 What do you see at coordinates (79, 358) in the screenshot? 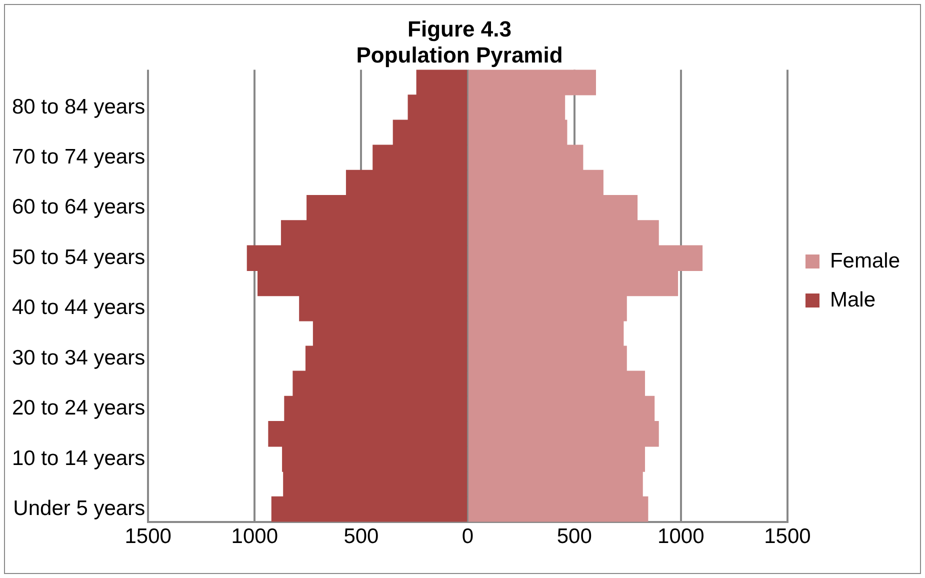
I see `y-tick-label: 30 to 34 years` at bounding box center [79, 358].